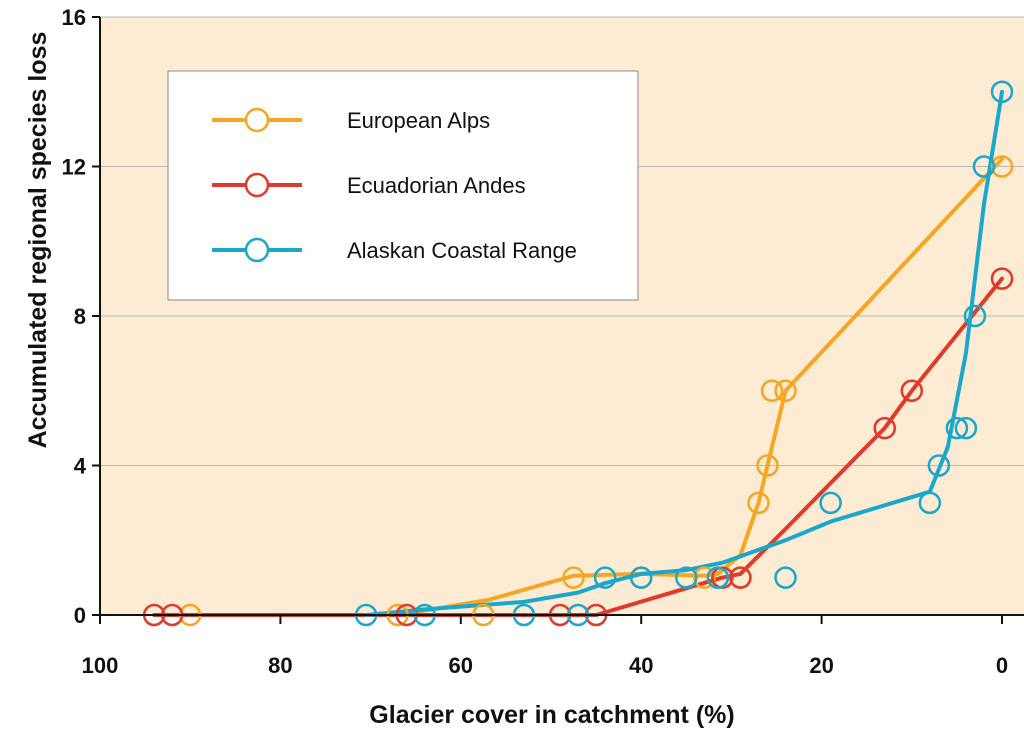  What do you see at coordinates (418, 120) in the screenshot?
I see `legend-label: European Alps` at bounding box center [418, 120].